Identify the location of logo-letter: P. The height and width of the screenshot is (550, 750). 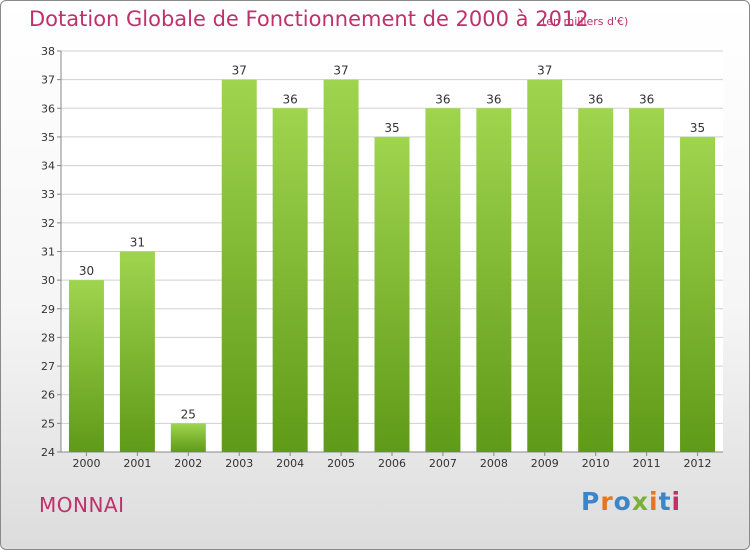
(591, 501).